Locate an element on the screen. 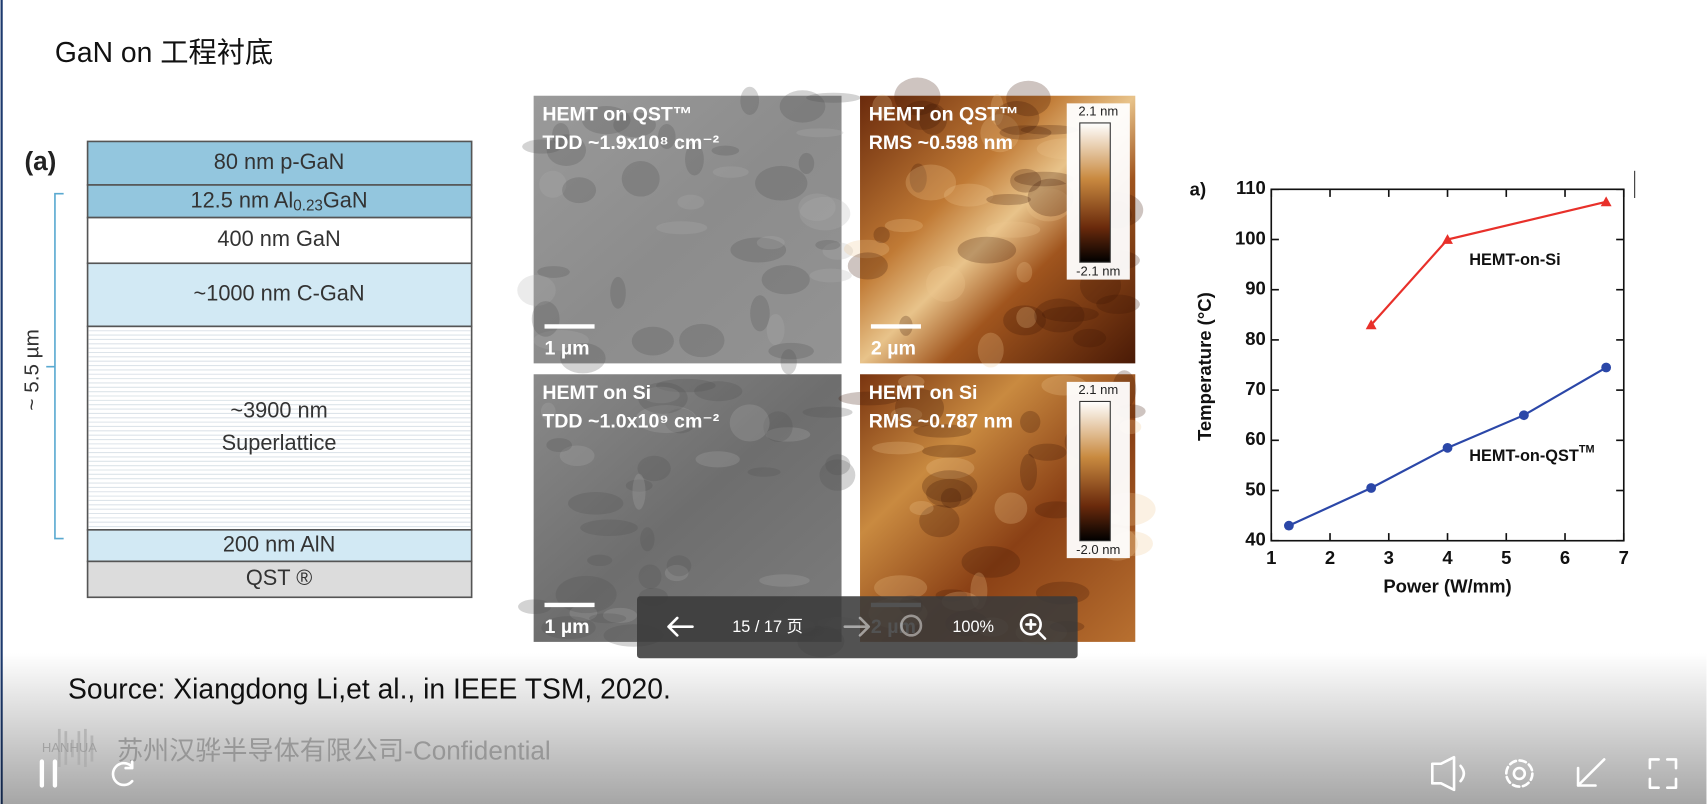 This screenshot has width=1707, height=804. zoom-level: 100% is located at coordinates (973, 627).